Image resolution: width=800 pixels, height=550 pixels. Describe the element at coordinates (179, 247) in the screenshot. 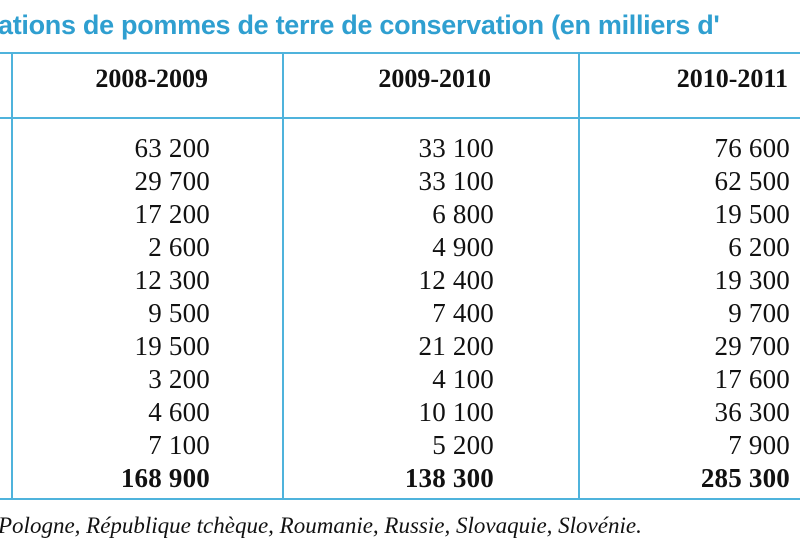

I see `table-cell: 2 600` at that location.